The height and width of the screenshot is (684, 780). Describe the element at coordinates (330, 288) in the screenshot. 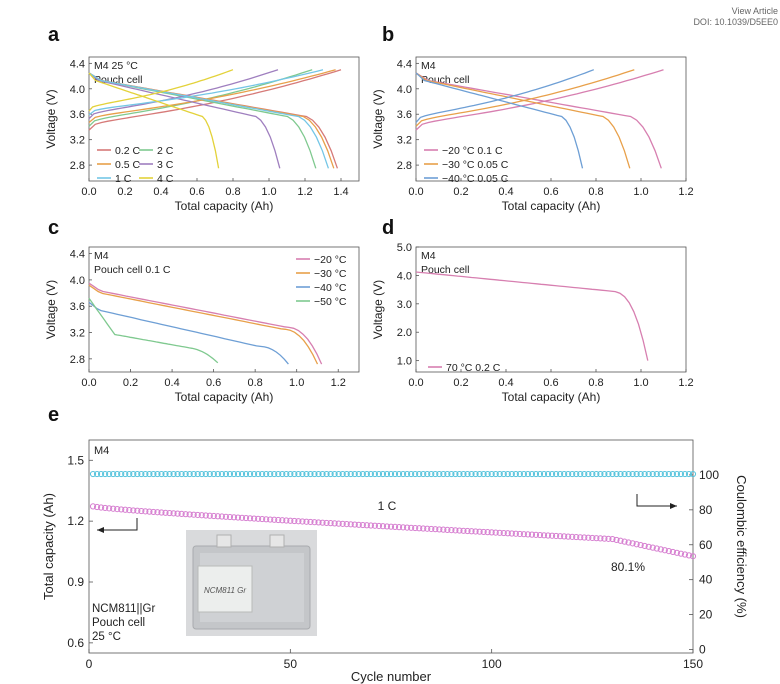

I see `legend-label: −40 °C` at that location.